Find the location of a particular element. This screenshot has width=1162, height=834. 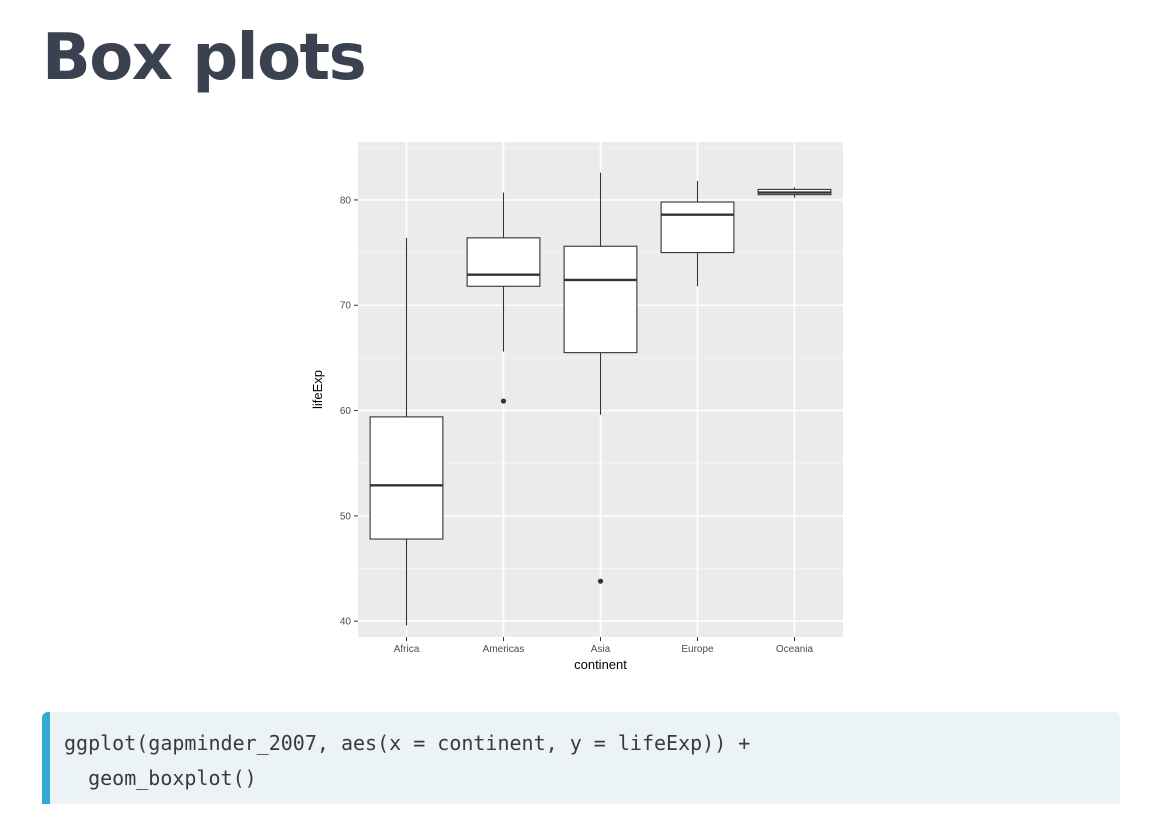

code-line-2: geom_boxplot() is located at coordinates (160, 778).